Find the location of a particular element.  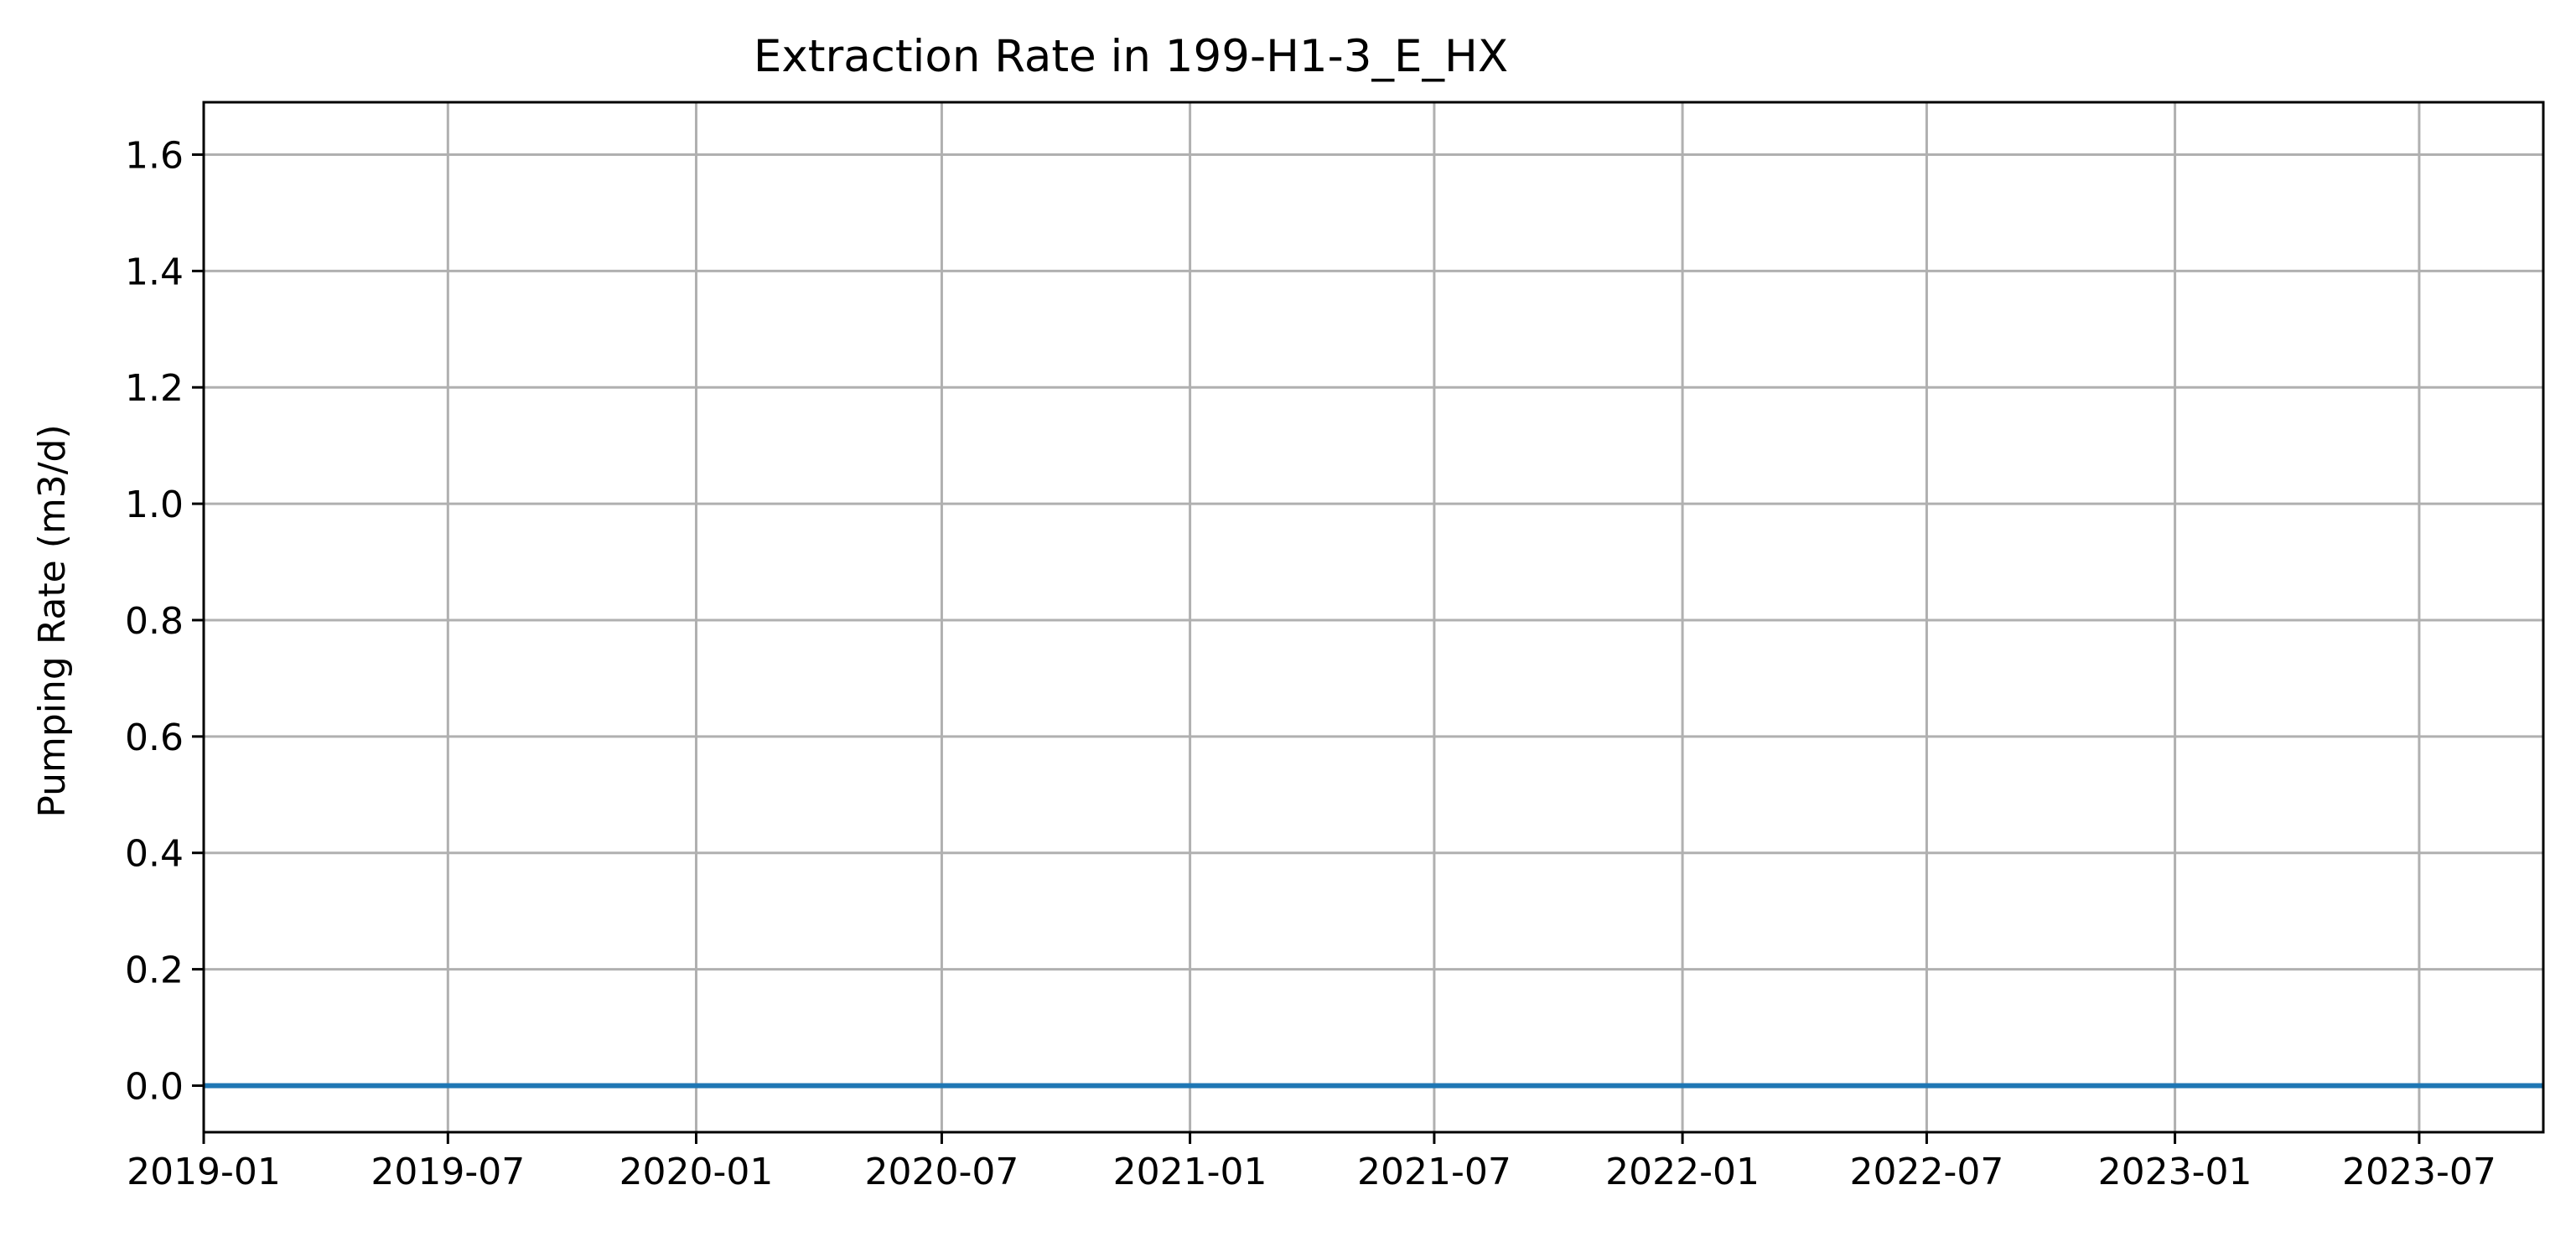

x-tick-label: 2020-01 is located at coordinates (696, 1172).